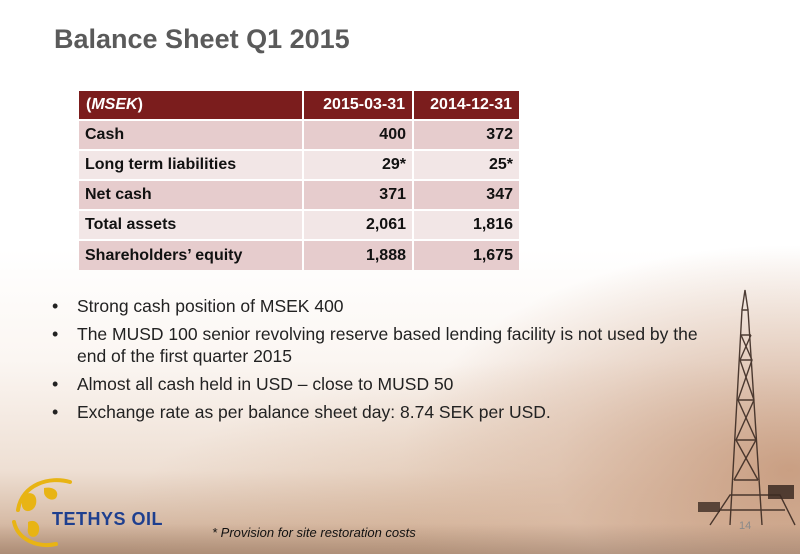  What do you see at coordinates (358, 164) in the screenshot?
I see `row-value-2015: 29*` at bounding box center [358, 164].